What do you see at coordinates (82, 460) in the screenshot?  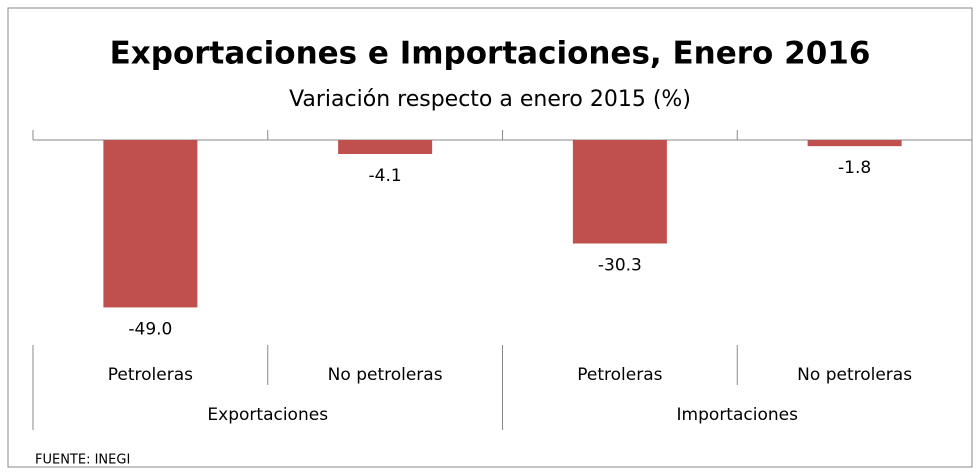 I see `source-note: FUENTE: INEGI` at bounding box center [82, 460].